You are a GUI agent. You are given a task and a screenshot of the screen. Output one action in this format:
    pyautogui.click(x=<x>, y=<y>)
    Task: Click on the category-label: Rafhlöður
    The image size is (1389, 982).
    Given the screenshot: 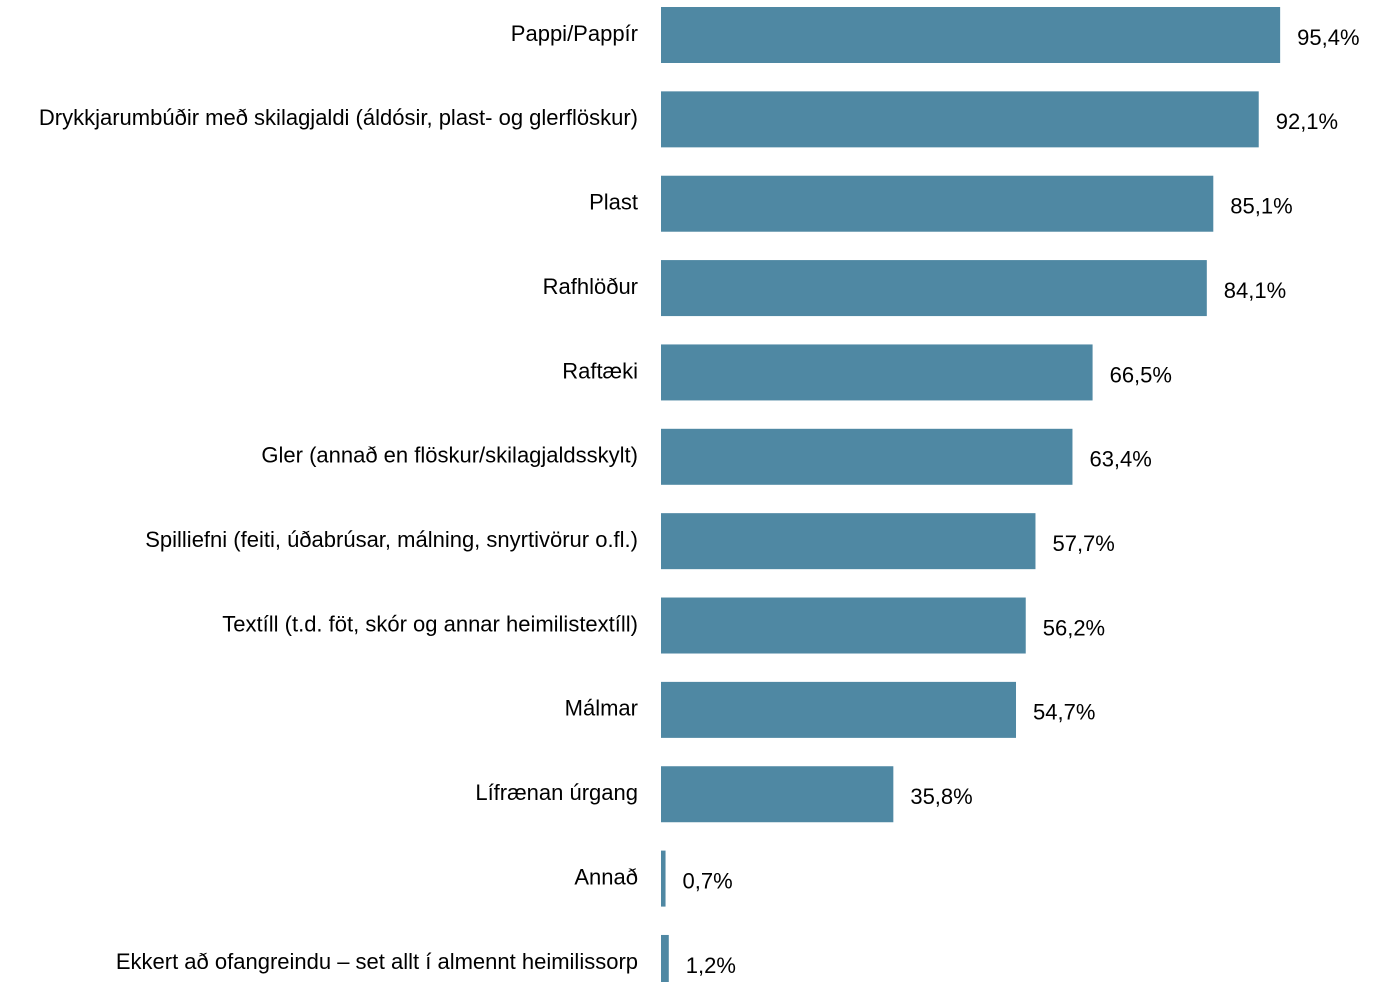 What is the action you would take?
    pyautogui.click(x=590, y=286)
    